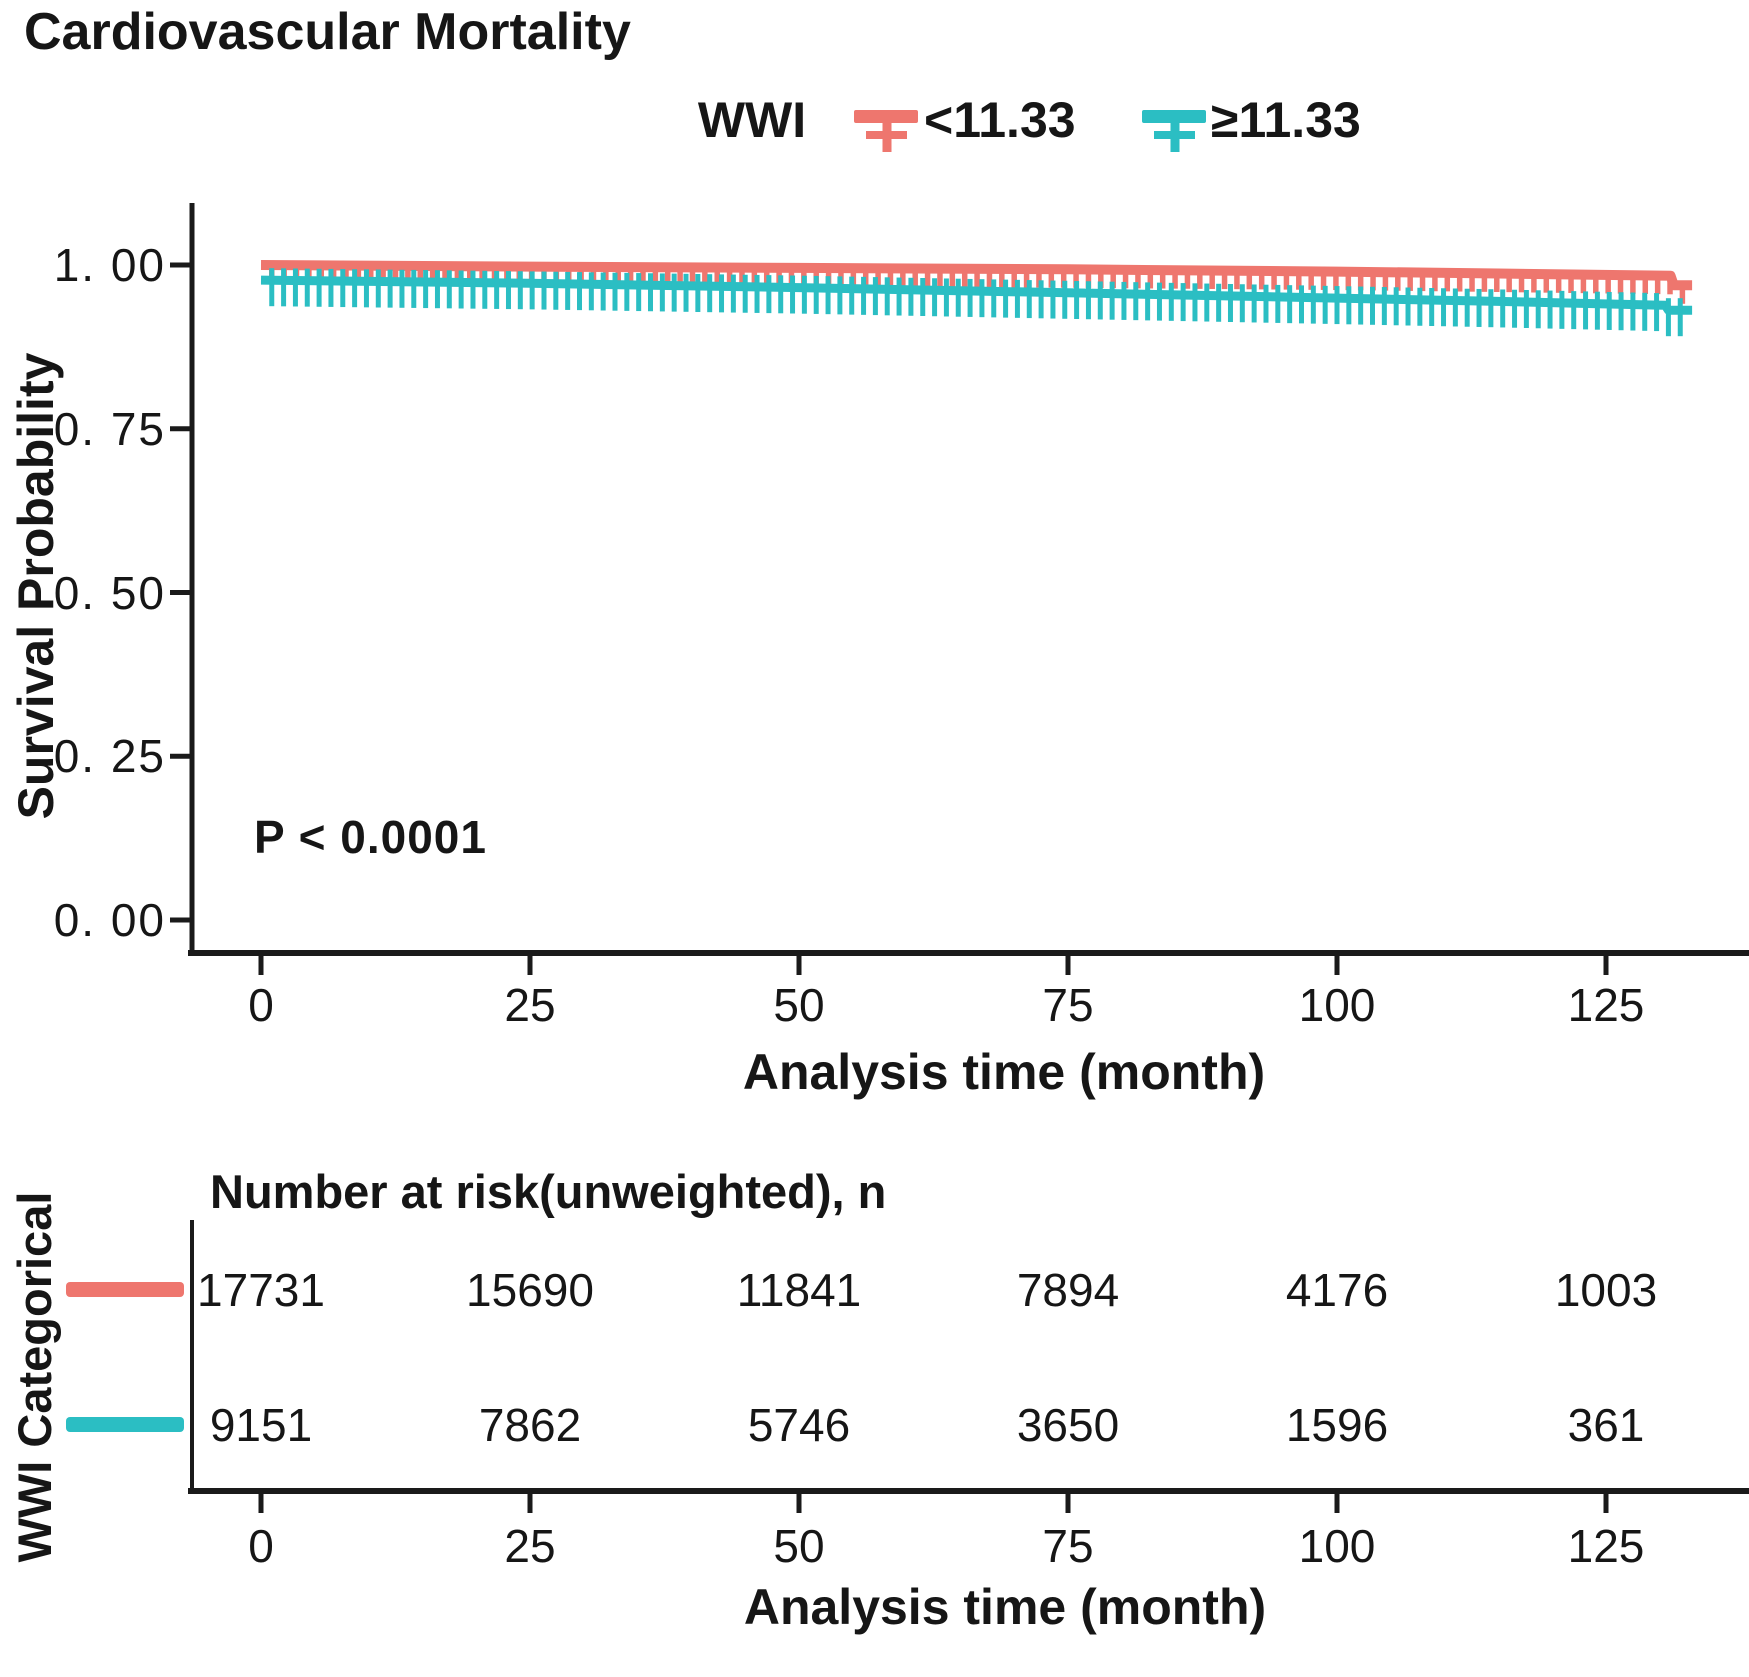 The height and width of the screenshot is (1677, 1749). I want to click on risk-x-tick-label: 100, so click(1337, 1546).